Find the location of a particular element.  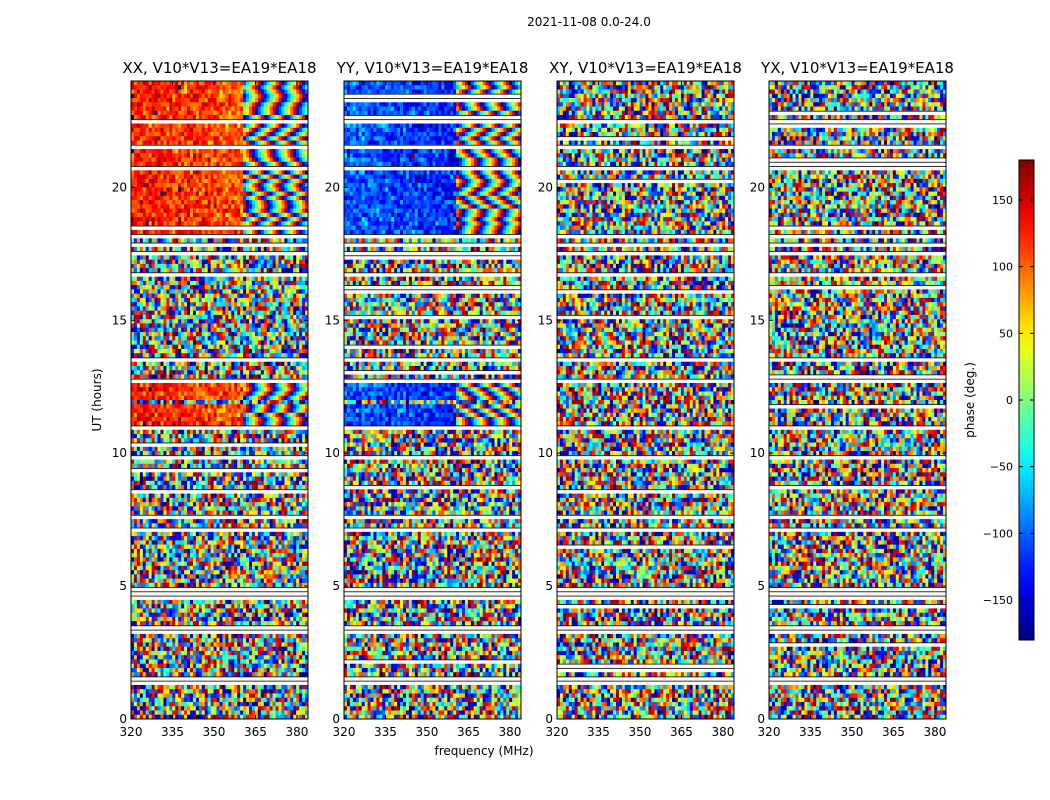

colorbar: 150 100 50 0 −50 −100 −150 phase (deg.) is located at coordinates (999, 400).